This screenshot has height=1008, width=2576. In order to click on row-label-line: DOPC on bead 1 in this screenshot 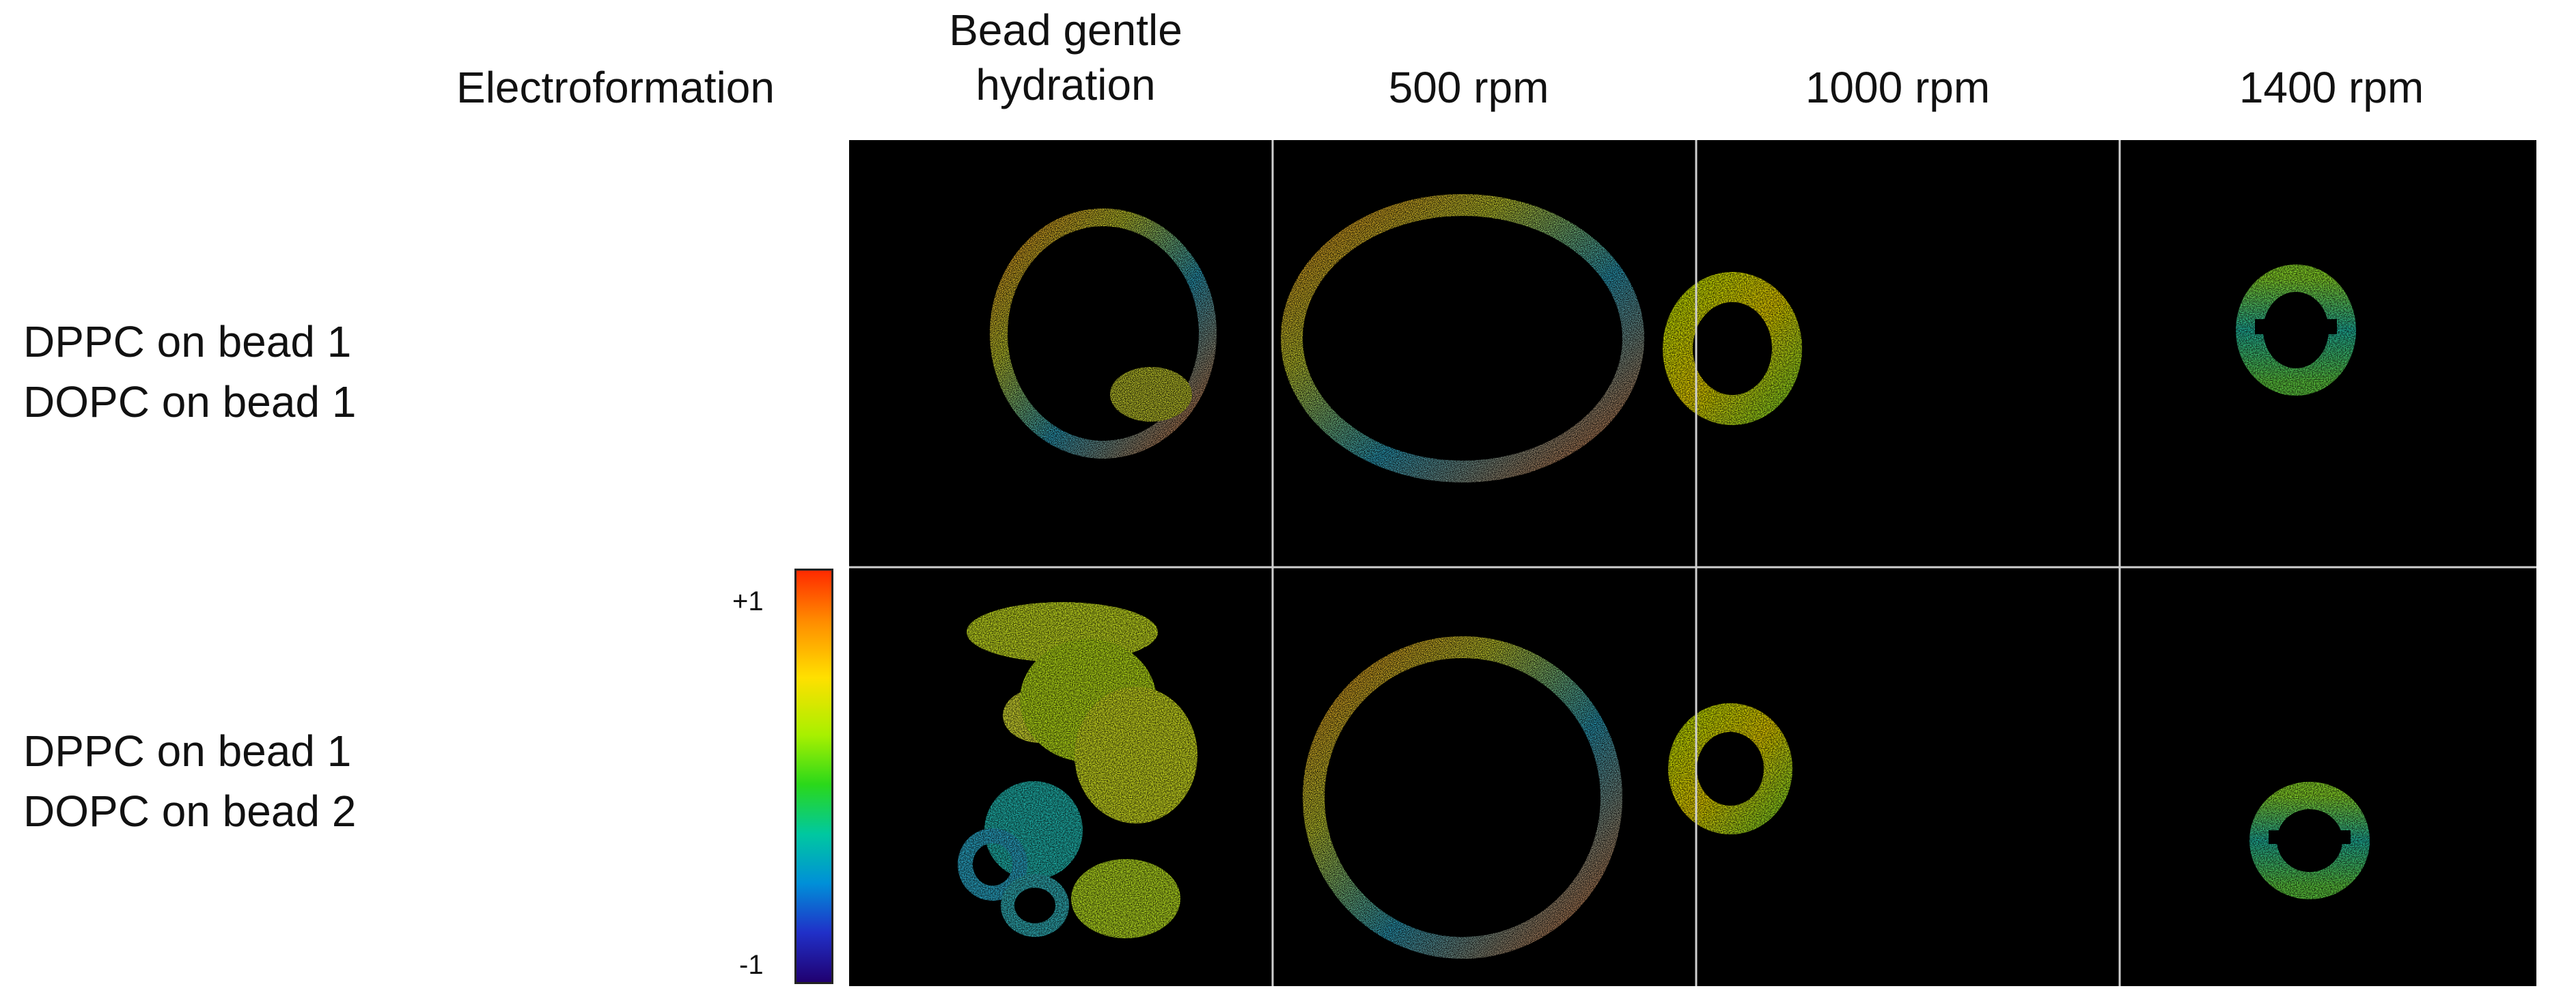, I will do `click(190, 401)`.